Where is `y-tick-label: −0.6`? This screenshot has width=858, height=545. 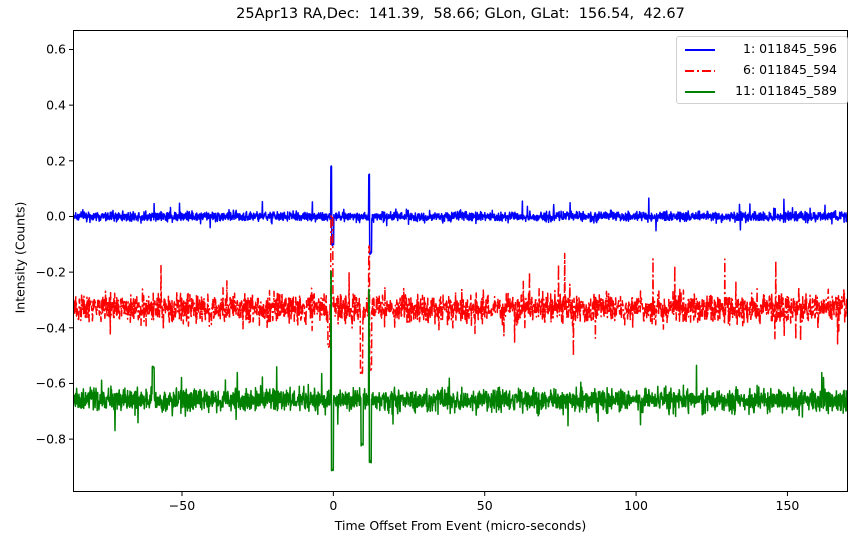
y-tick-label: −0.6 is located at coordinates (50, 383).